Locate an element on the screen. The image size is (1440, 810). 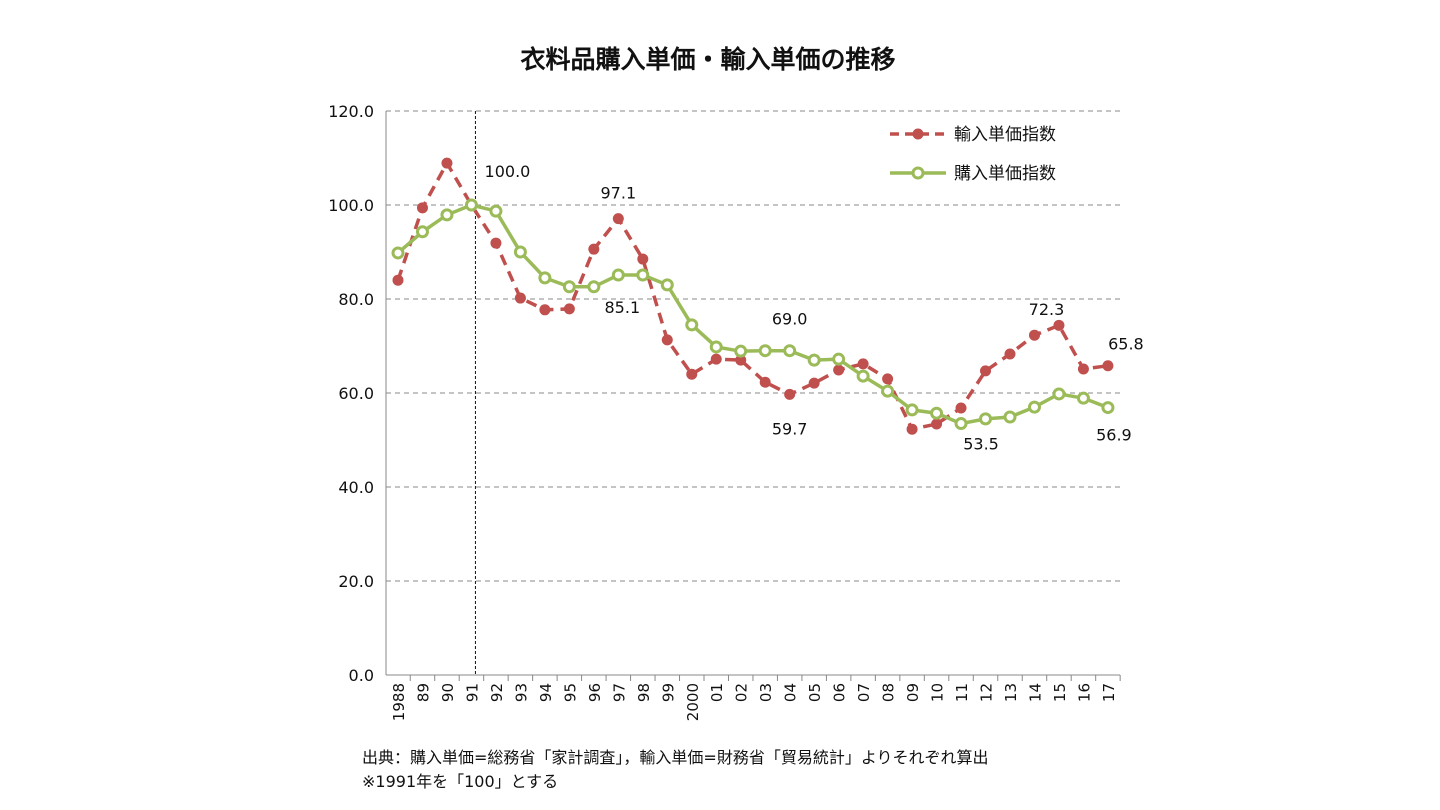
x-tick-label: 2000 is located at coordinates (693, 702).